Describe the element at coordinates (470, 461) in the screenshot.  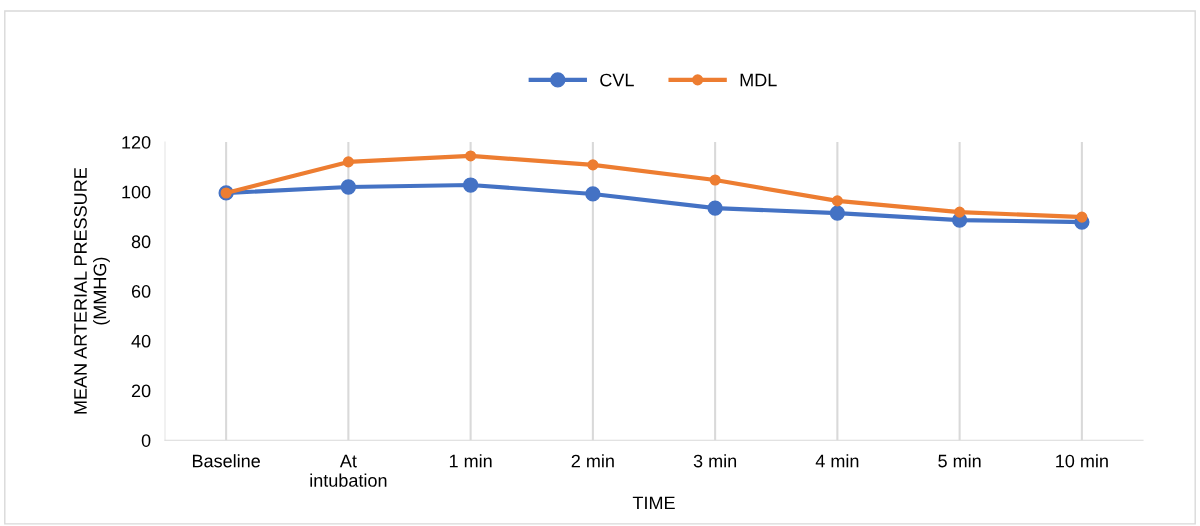
I see `x-tick-label: 1 min` at that location.